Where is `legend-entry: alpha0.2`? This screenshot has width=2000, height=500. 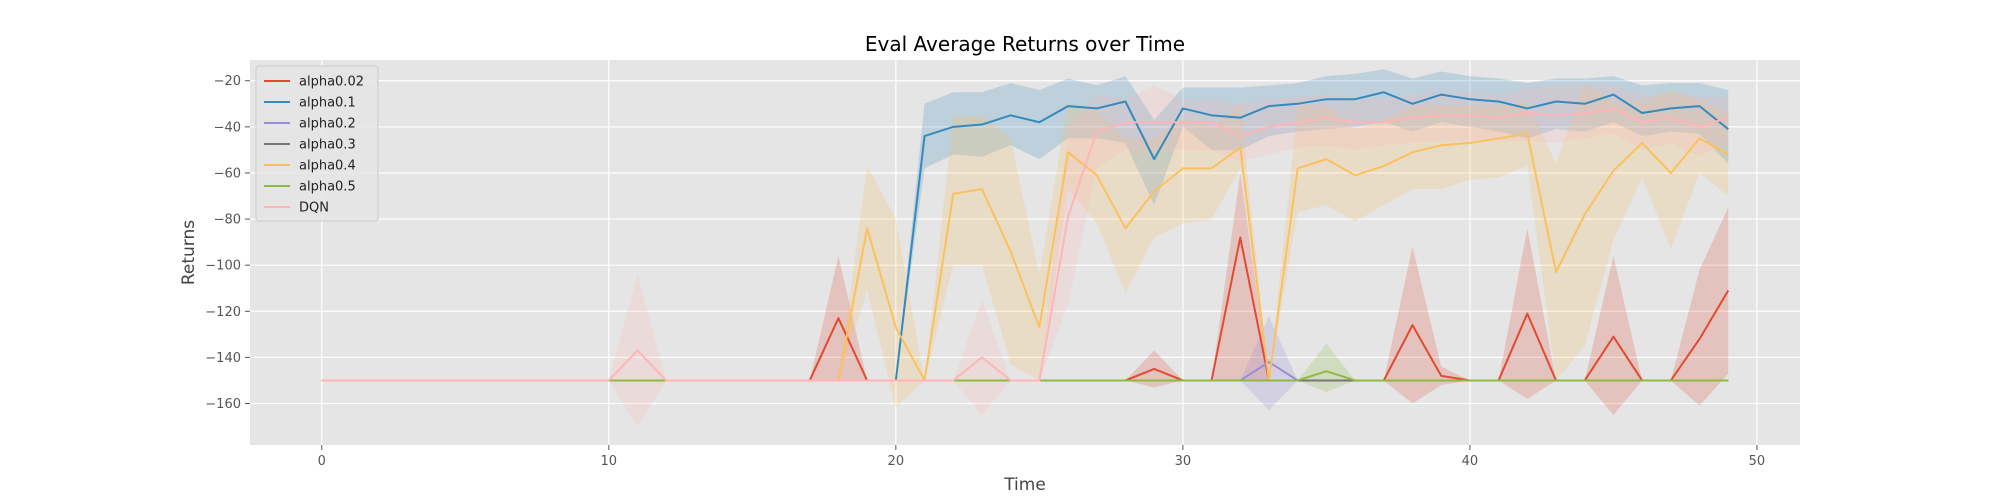
legend-entry: alpha0.2 is located at coordinates (327, 124).